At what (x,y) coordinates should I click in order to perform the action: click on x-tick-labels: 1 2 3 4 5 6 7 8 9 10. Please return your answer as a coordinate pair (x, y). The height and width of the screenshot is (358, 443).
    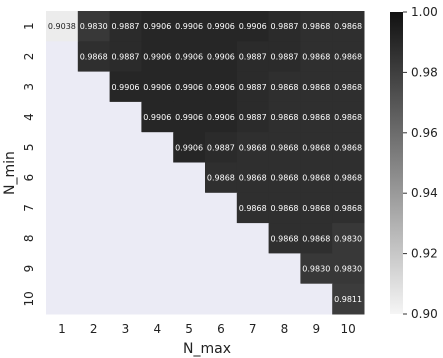
    Looking at the image, I should click on (207, 329).